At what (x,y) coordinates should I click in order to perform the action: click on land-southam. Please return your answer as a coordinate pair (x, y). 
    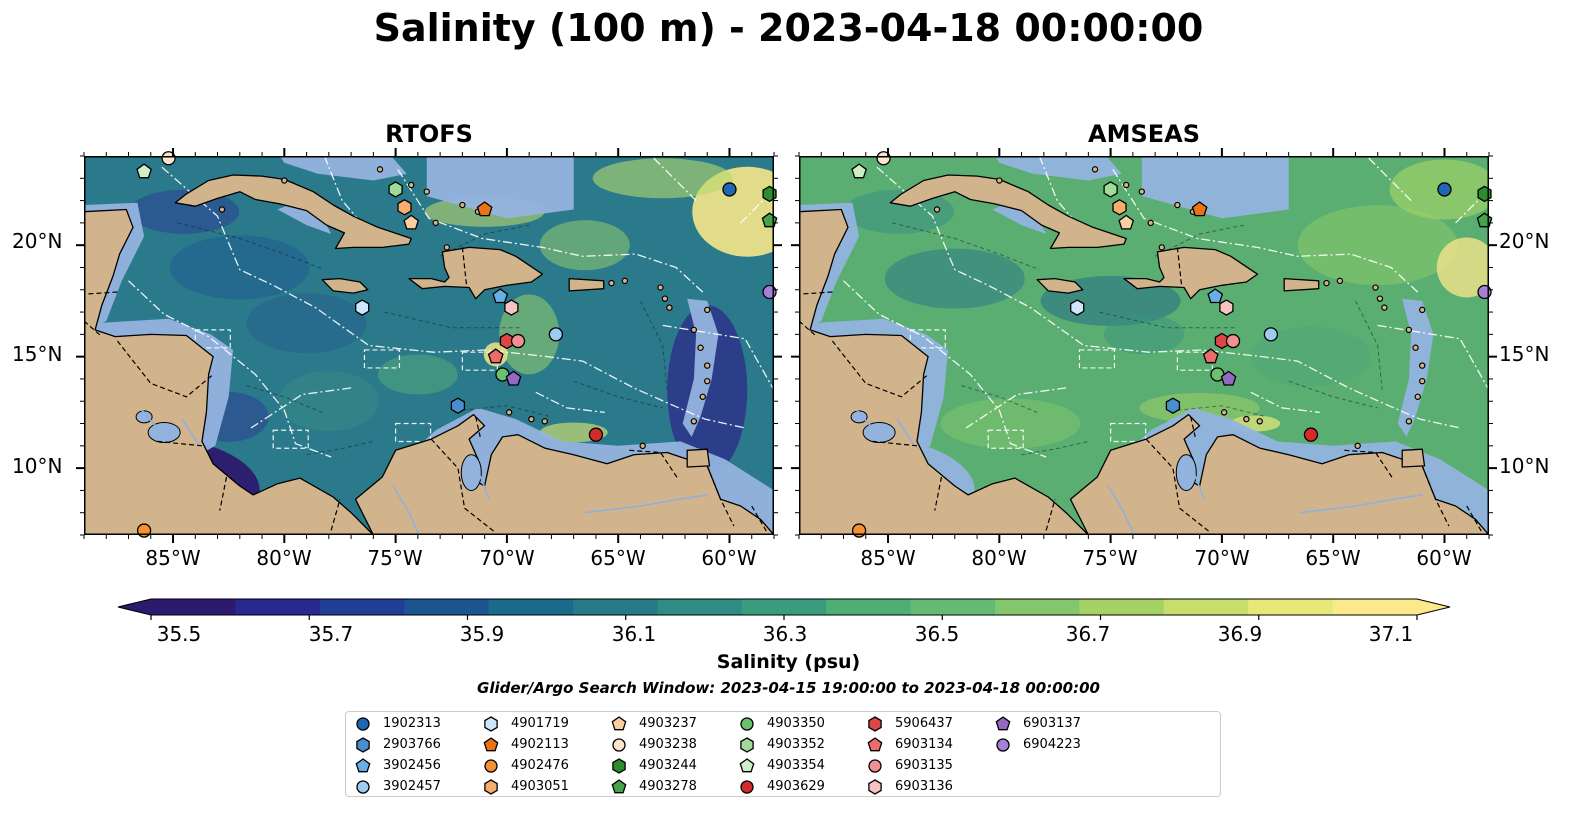
    Looking at the image, I should click on (1279, 474).